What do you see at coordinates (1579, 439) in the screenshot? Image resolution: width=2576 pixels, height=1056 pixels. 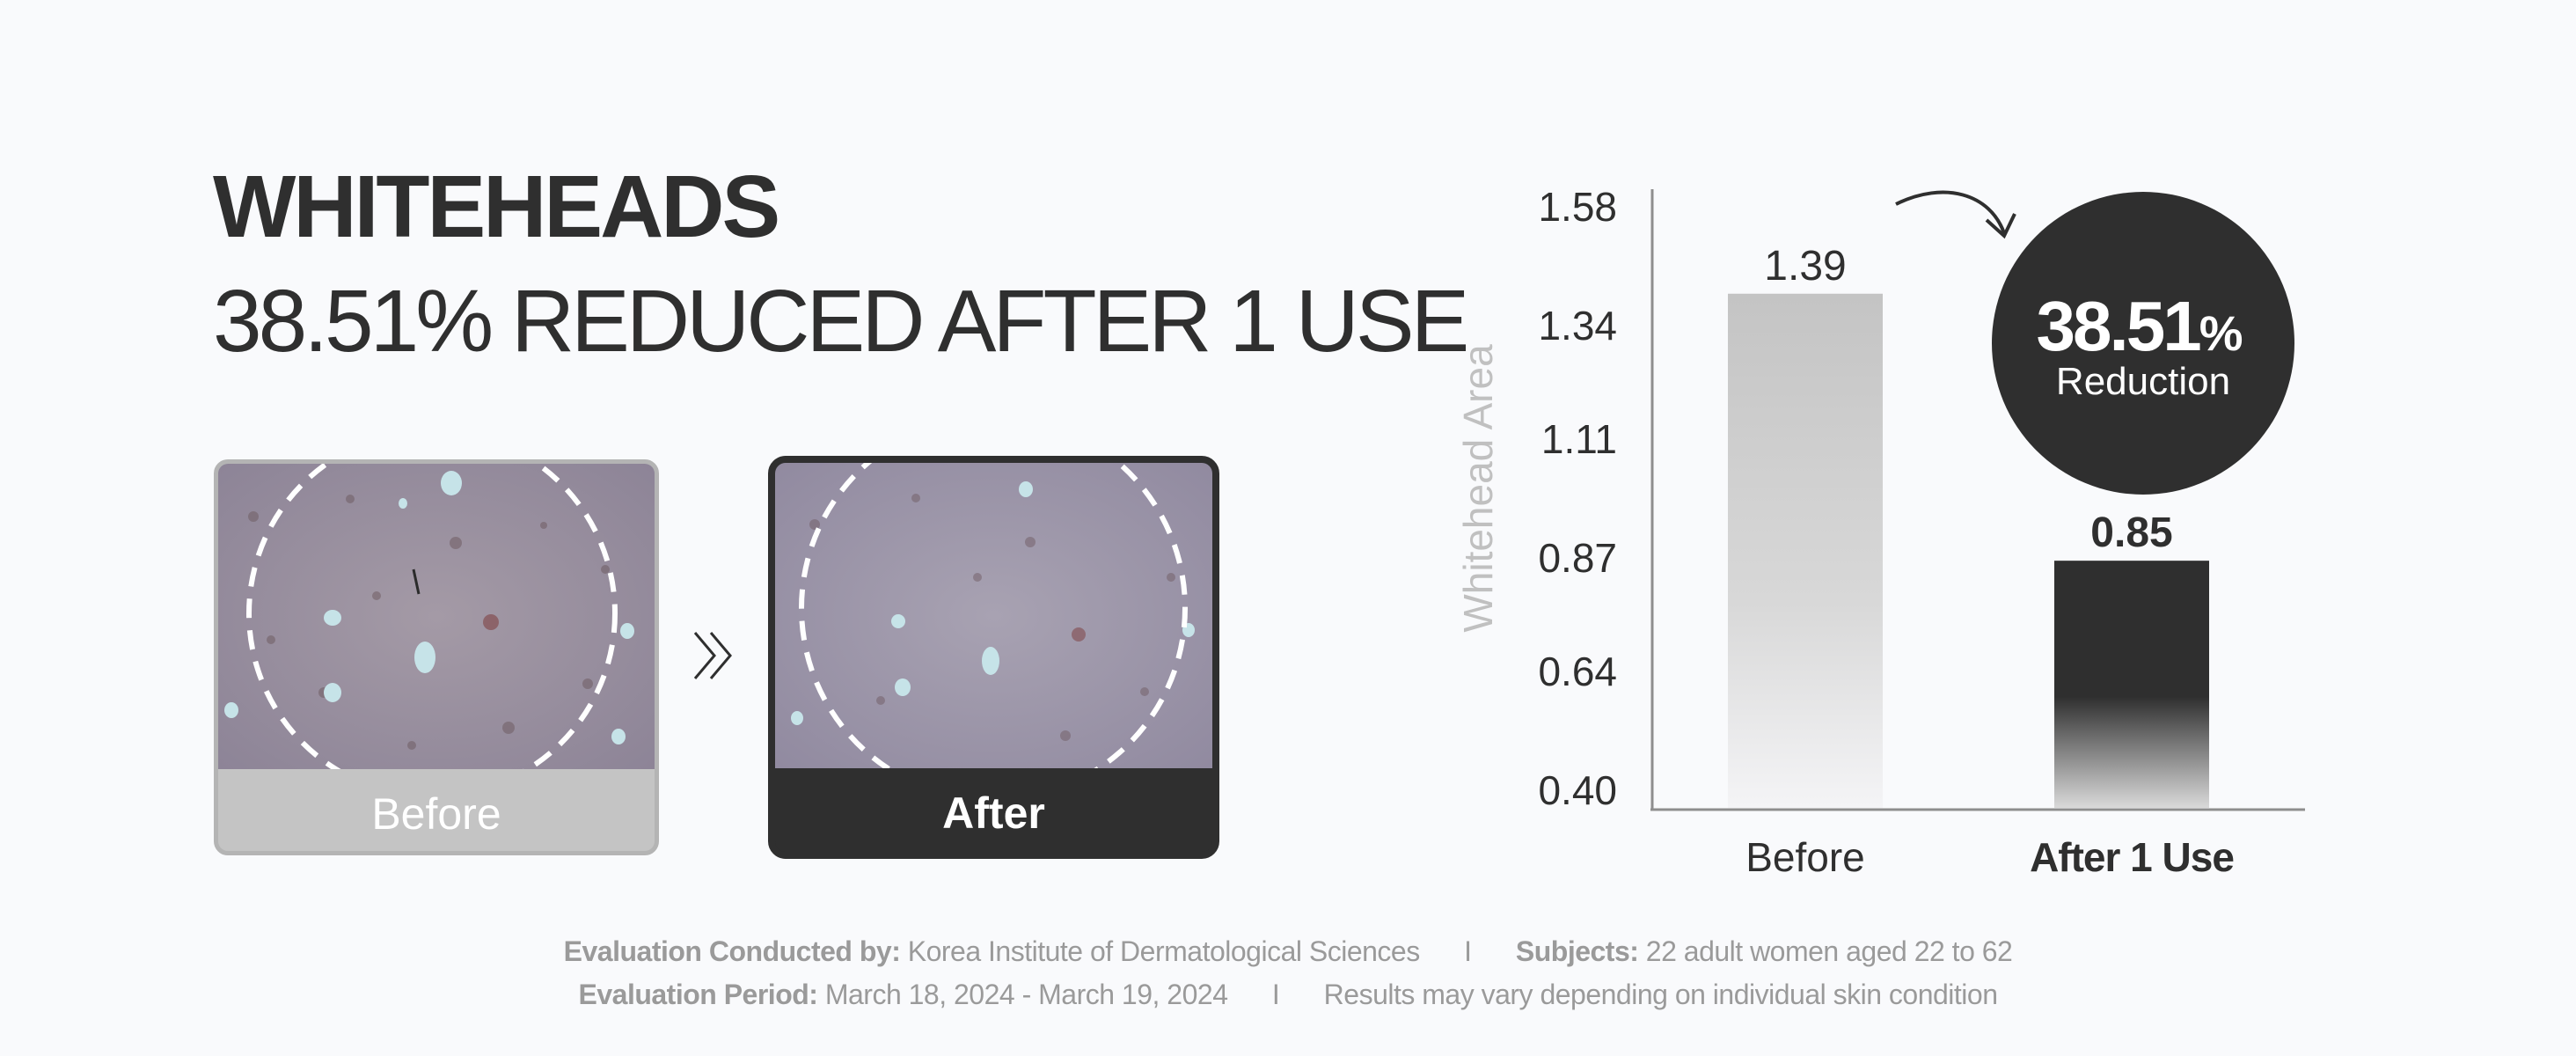 I see `y-tick-label: 1.11` at bounding box center [1579, 439].